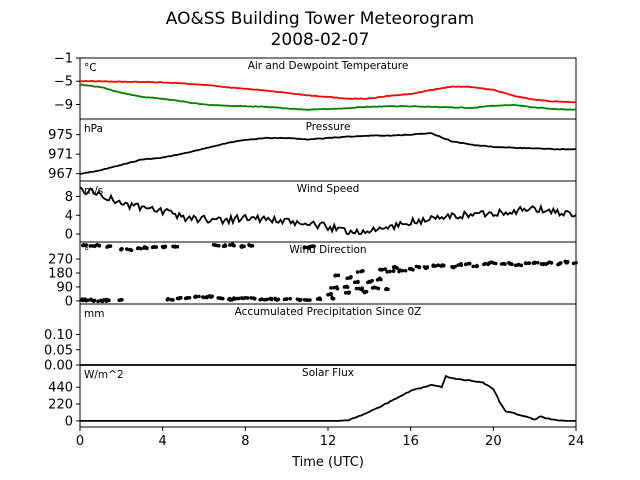 Image resolution: width=640 pixels, height=480 pixels. I want to click on wind-direction-panel-title: Wind Direction, so click(327, 250).